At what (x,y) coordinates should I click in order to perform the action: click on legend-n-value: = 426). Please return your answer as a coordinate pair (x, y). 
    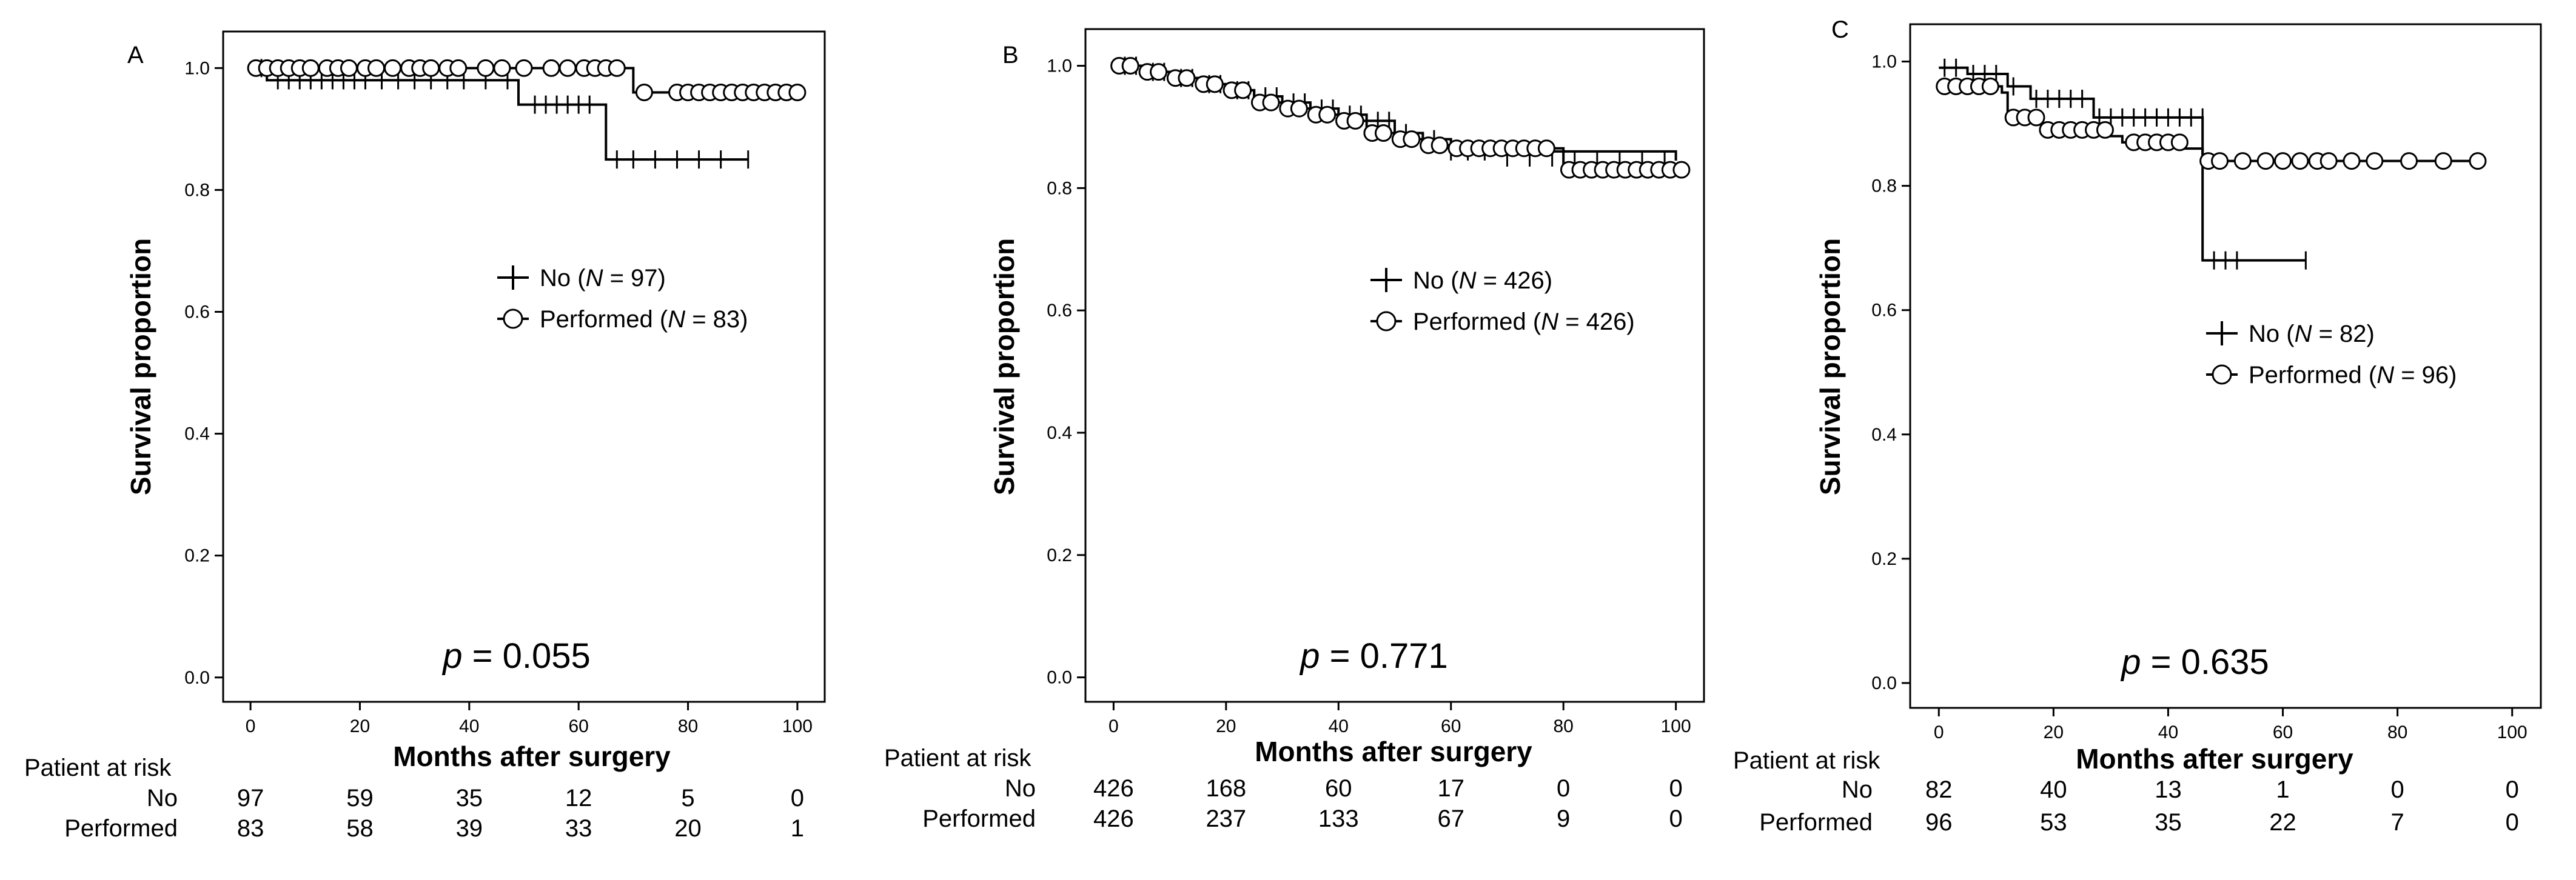
    Looking at the image, I should click on (1514, 280).